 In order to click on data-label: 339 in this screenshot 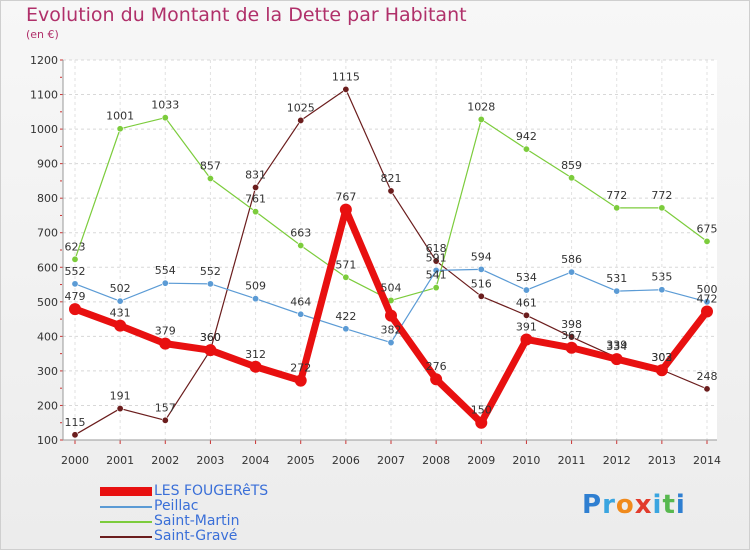, I will do `click(616, 344)`.